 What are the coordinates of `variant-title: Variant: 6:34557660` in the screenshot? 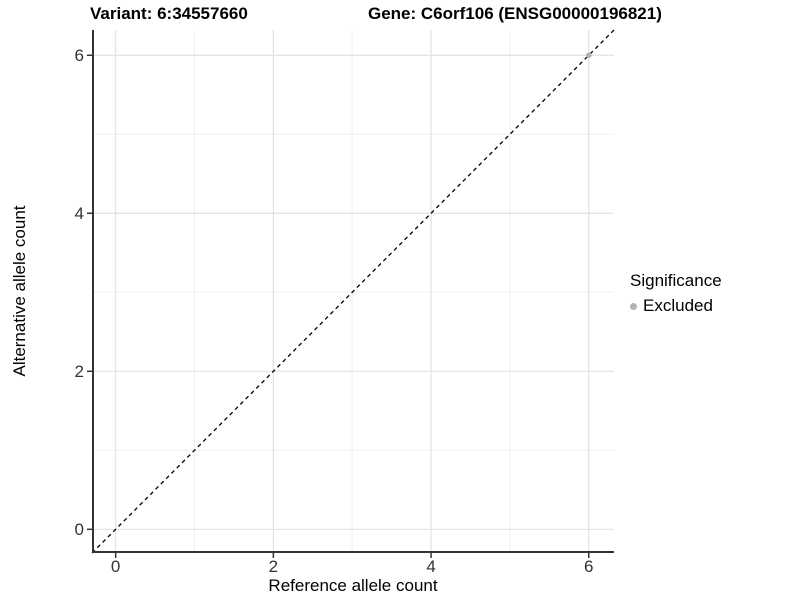 It's located at (169, 13).